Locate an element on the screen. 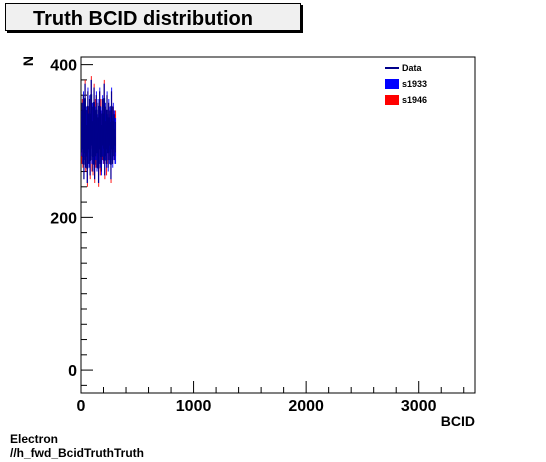  series-Data is located at coordinates (98, 131).